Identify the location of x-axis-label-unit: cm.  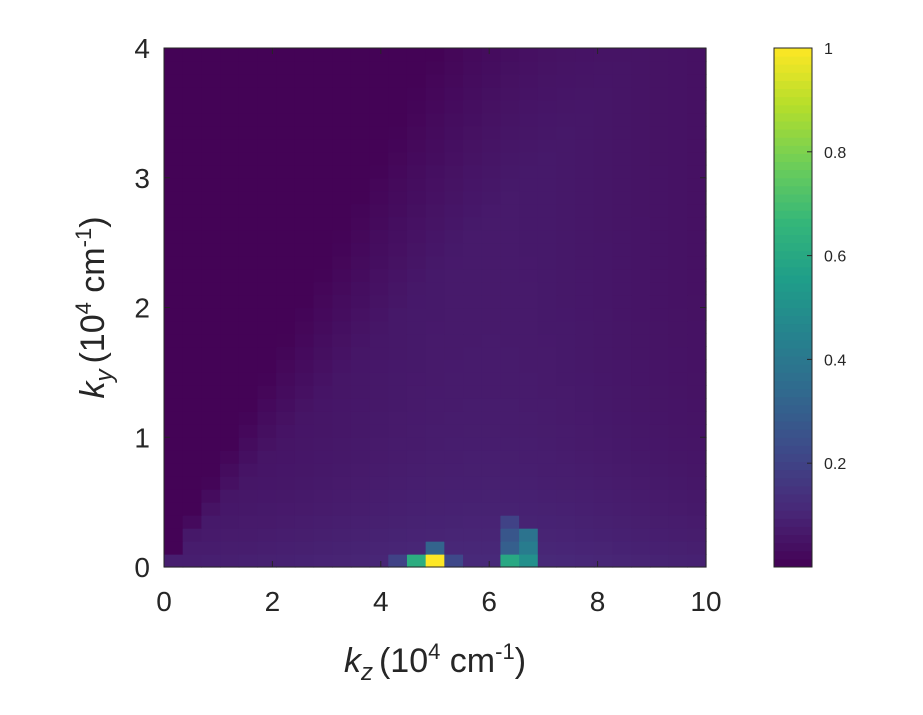
(467, 661).